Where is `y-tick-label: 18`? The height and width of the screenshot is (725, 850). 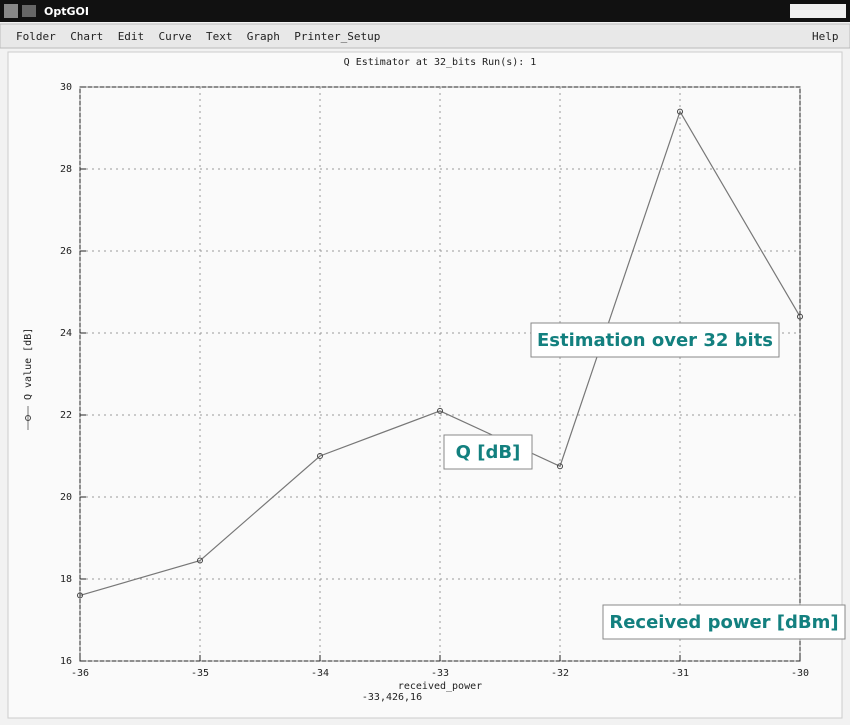
y-tick-label: 18 is located at coordinates (66, 579).